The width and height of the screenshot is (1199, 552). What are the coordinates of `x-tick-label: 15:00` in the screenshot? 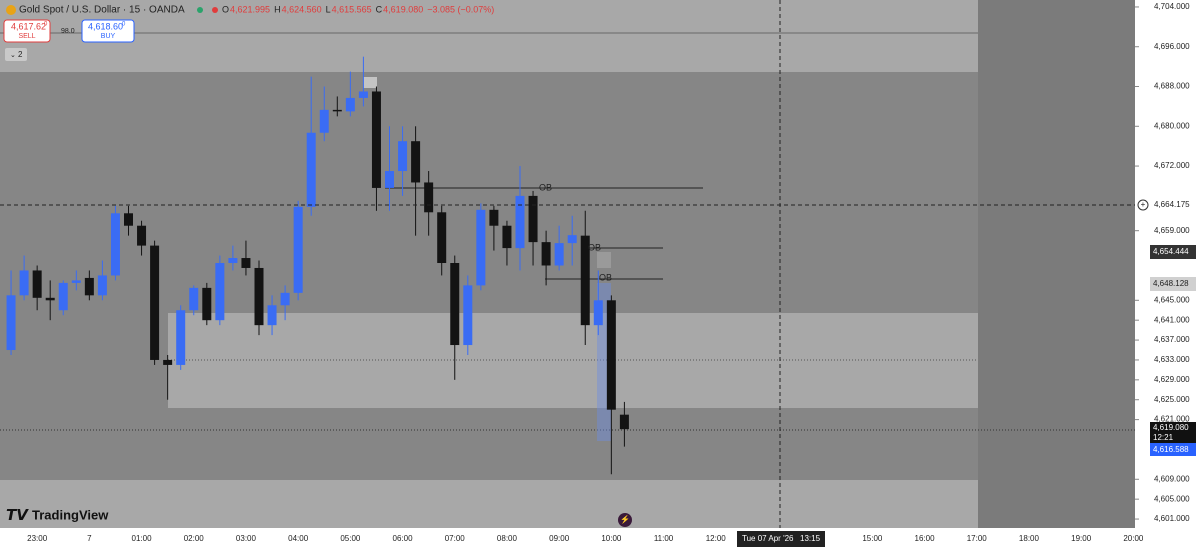 It's located at (872, 538).